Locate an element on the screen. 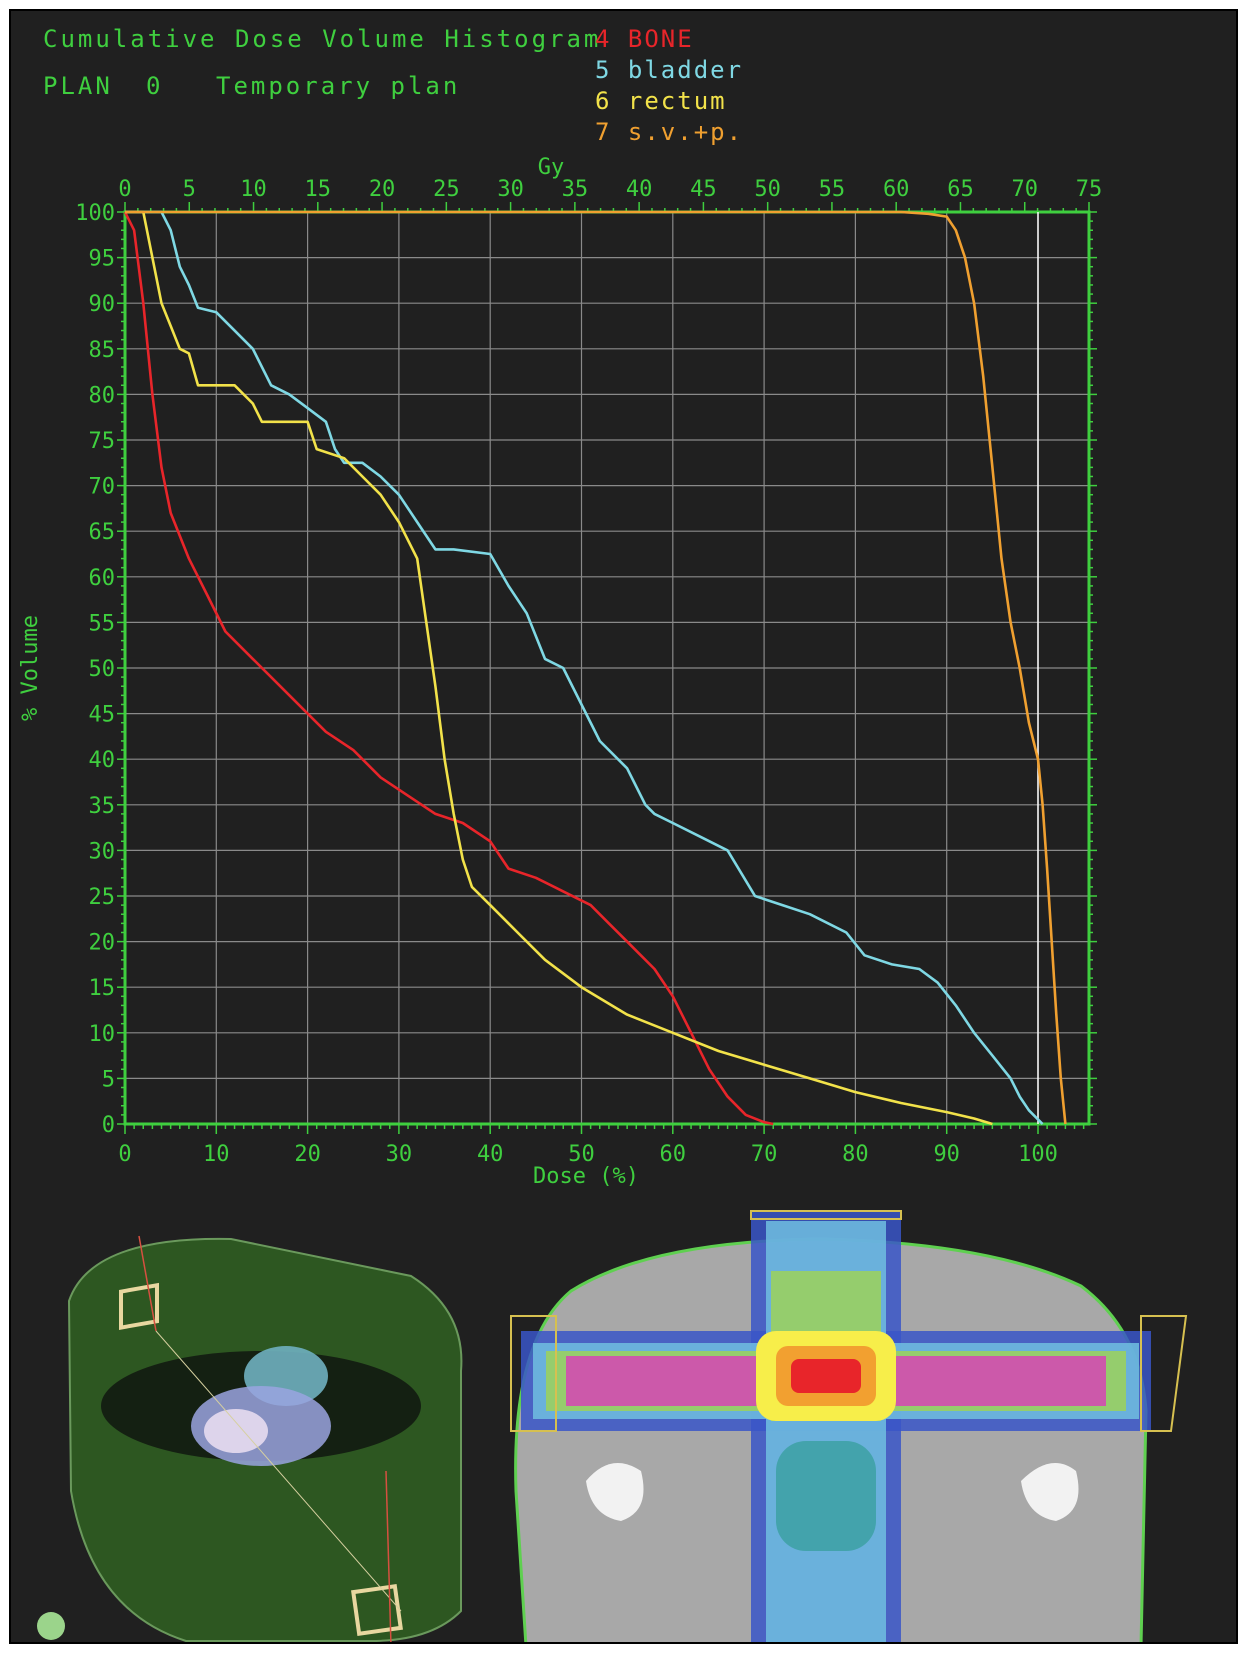 The image size is (1247, 1653). x-tick-label: 10 is located at coordinates (216, 1154).